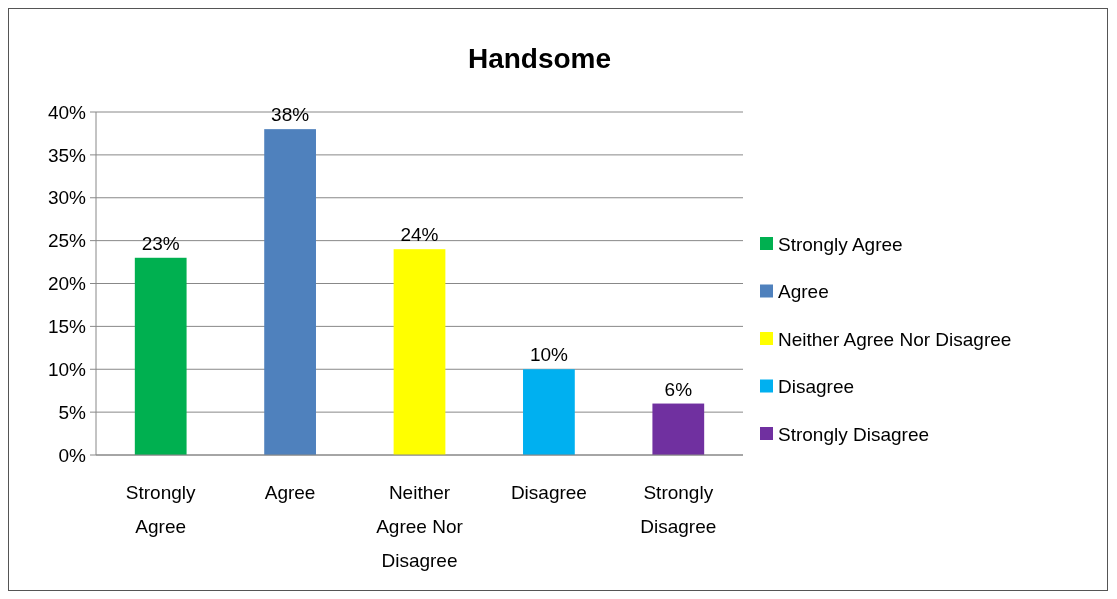 The height and width of the screenshot is (599, 1117). What do you see at coordinates (72, 455) in the screenshot?
I see `y-tick-label: 0%` at bounding box center [72, 455].